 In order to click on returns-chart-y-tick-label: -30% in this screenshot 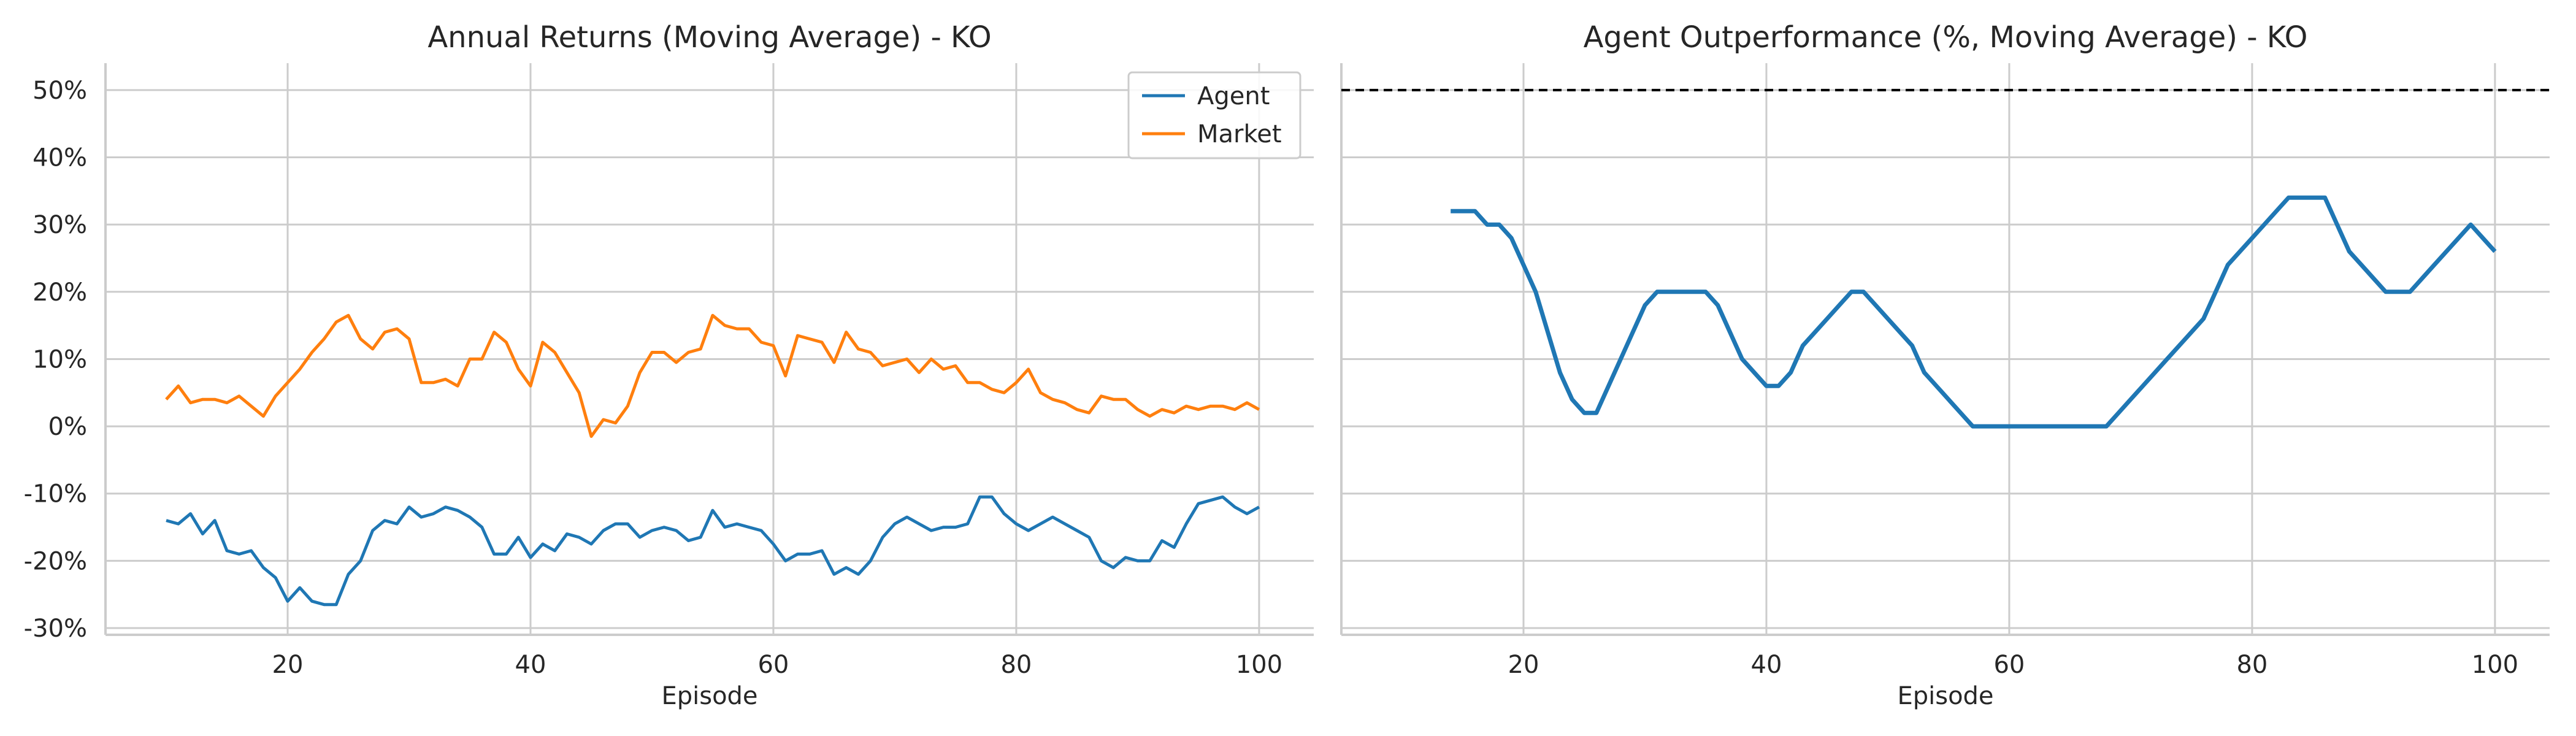, I will do `click(55, 629)`.